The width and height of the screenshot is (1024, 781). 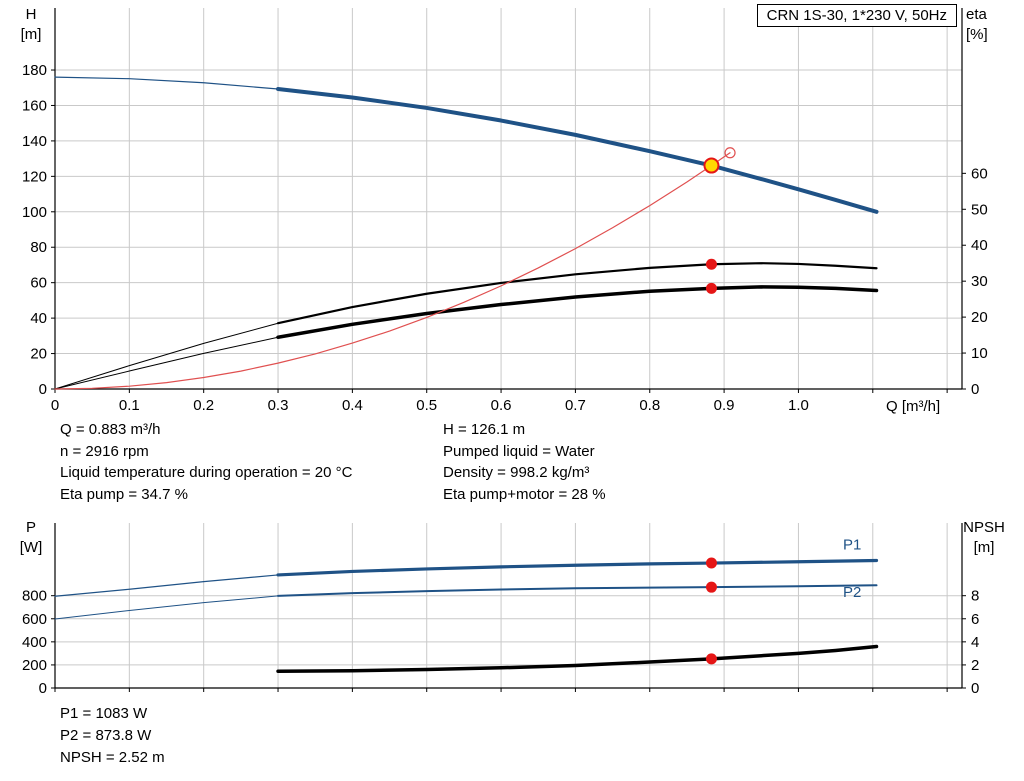 What do you see at coordinates (352, 405) in the screenshot?
I see `svg-text: 0.4` at bounding box center [352, 405].